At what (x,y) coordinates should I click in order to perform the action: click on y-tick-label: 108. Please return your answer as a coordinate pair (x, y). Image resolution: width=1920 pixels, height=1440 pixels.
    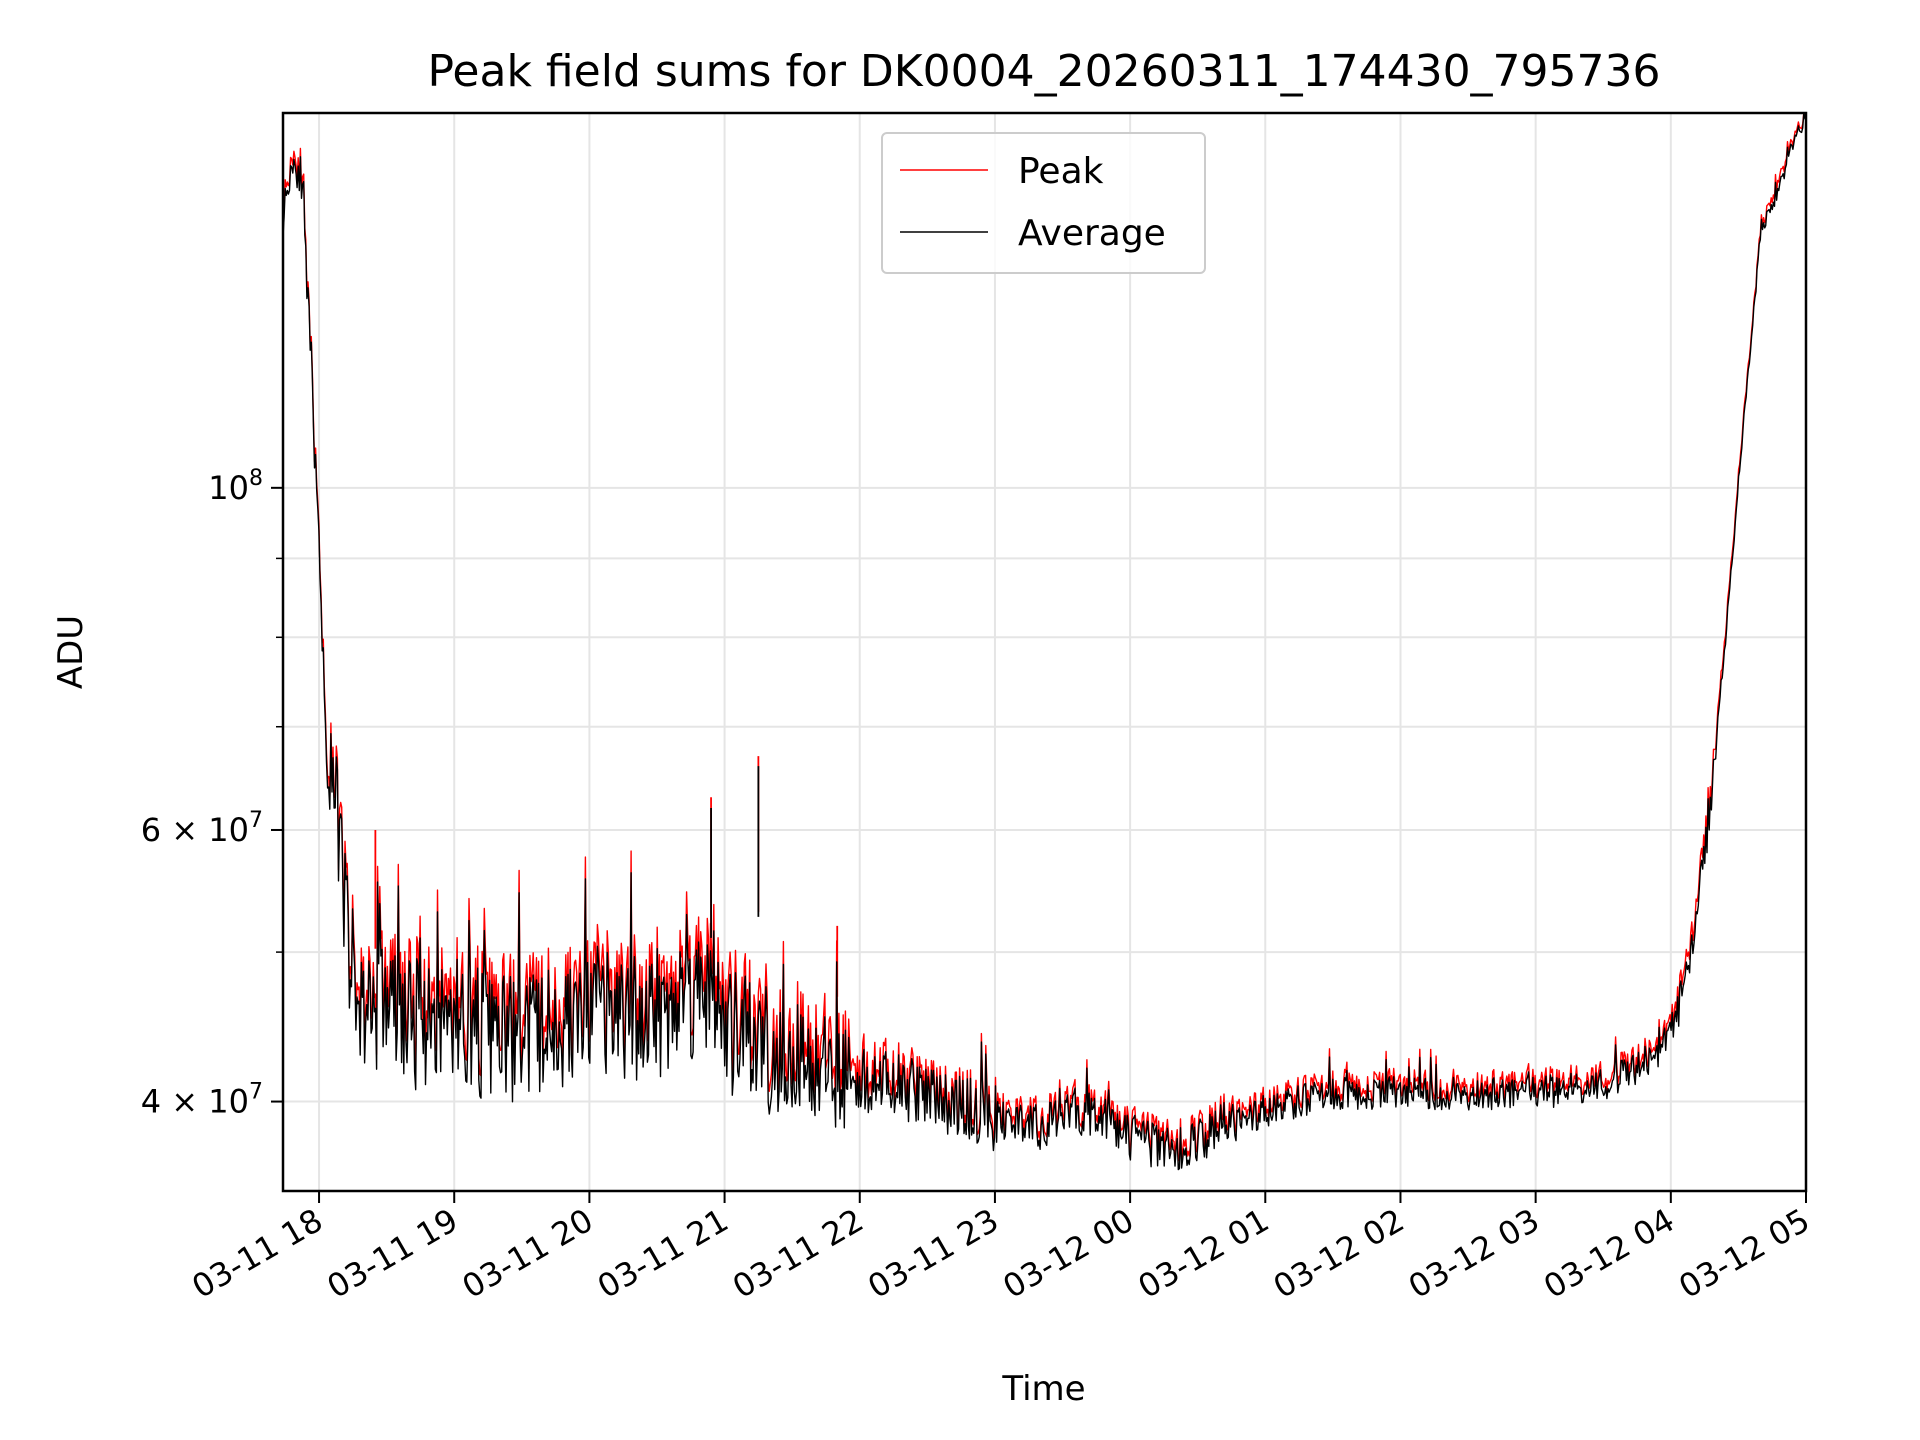
    Looking at the image, I should click on (235, 486).